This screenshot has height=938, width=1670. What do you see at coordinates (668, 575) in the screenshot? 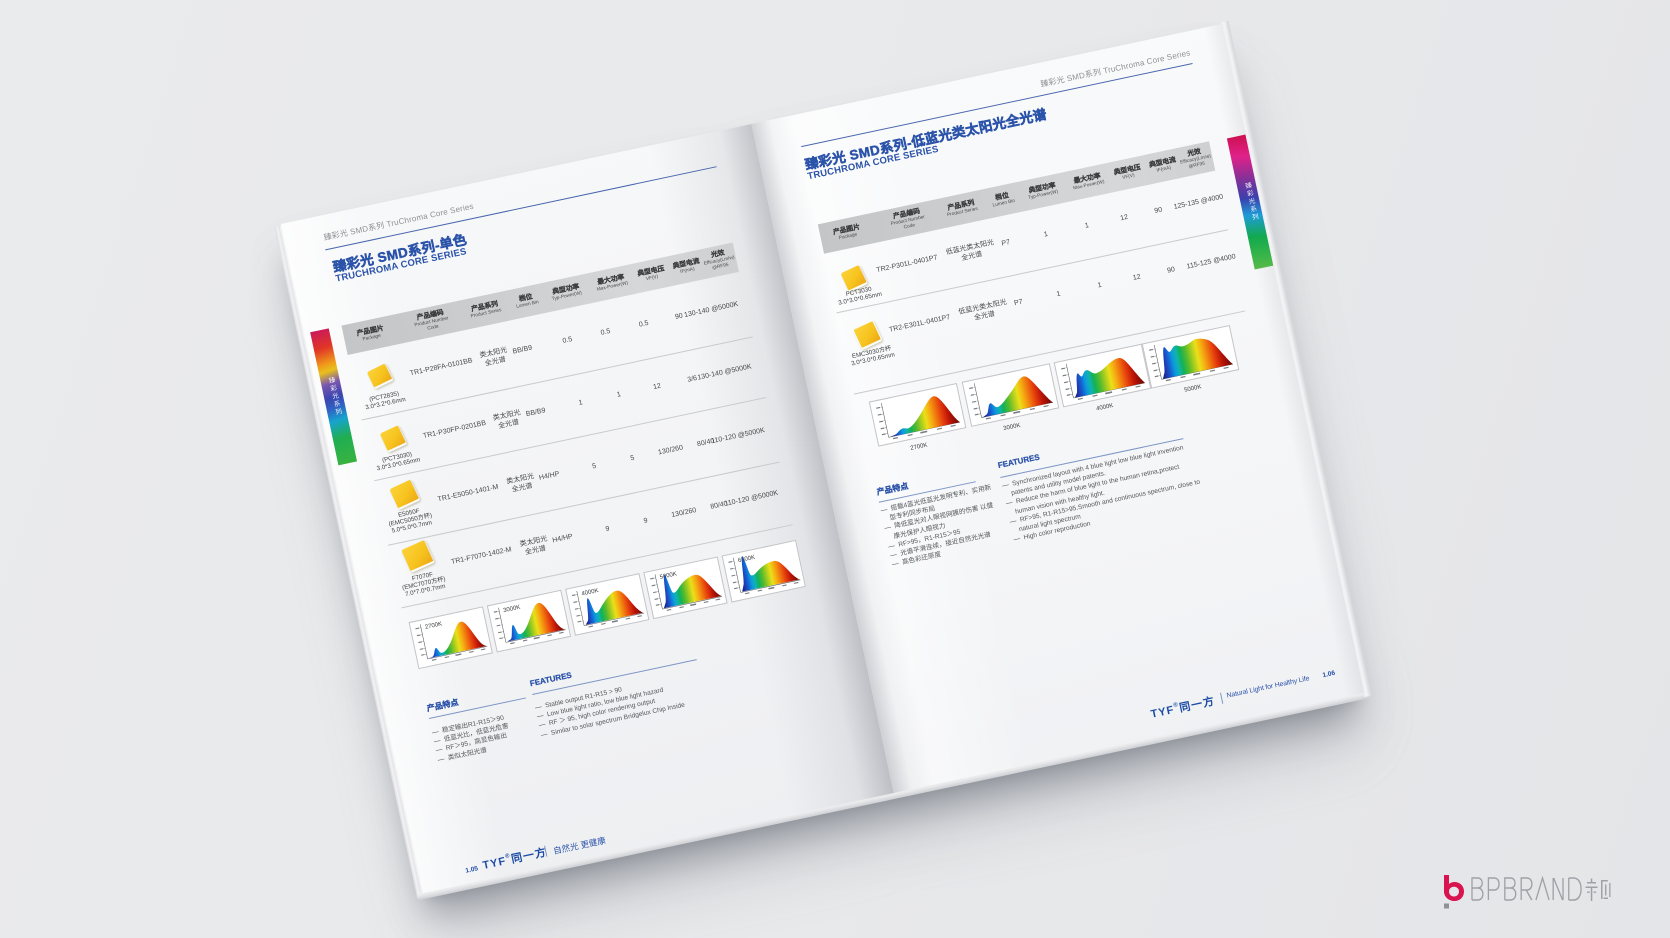
I see `svg-text: 5000K` at bounding box center [668, 575].